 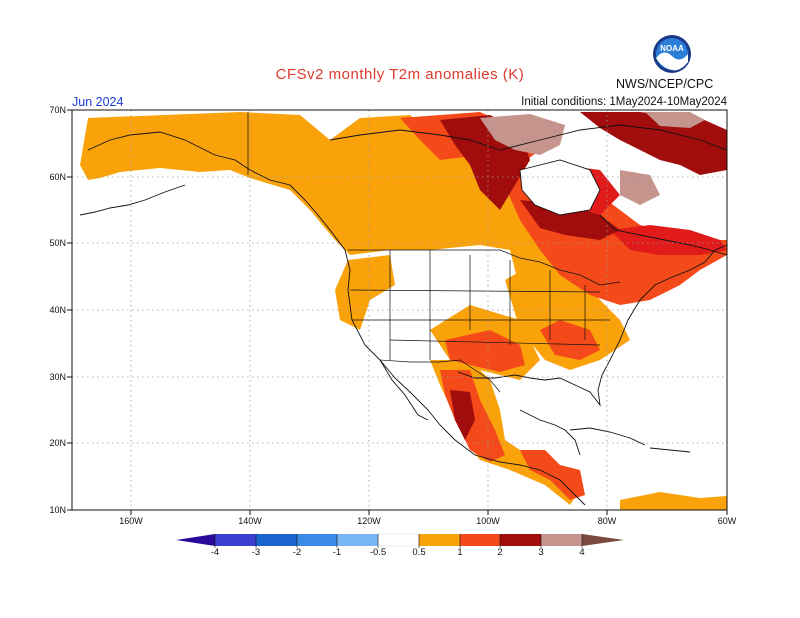 What do you see at coordinates (57, 443) in the screenshot?
I see `lat-label: 20N` at bounding box center [57, 443].